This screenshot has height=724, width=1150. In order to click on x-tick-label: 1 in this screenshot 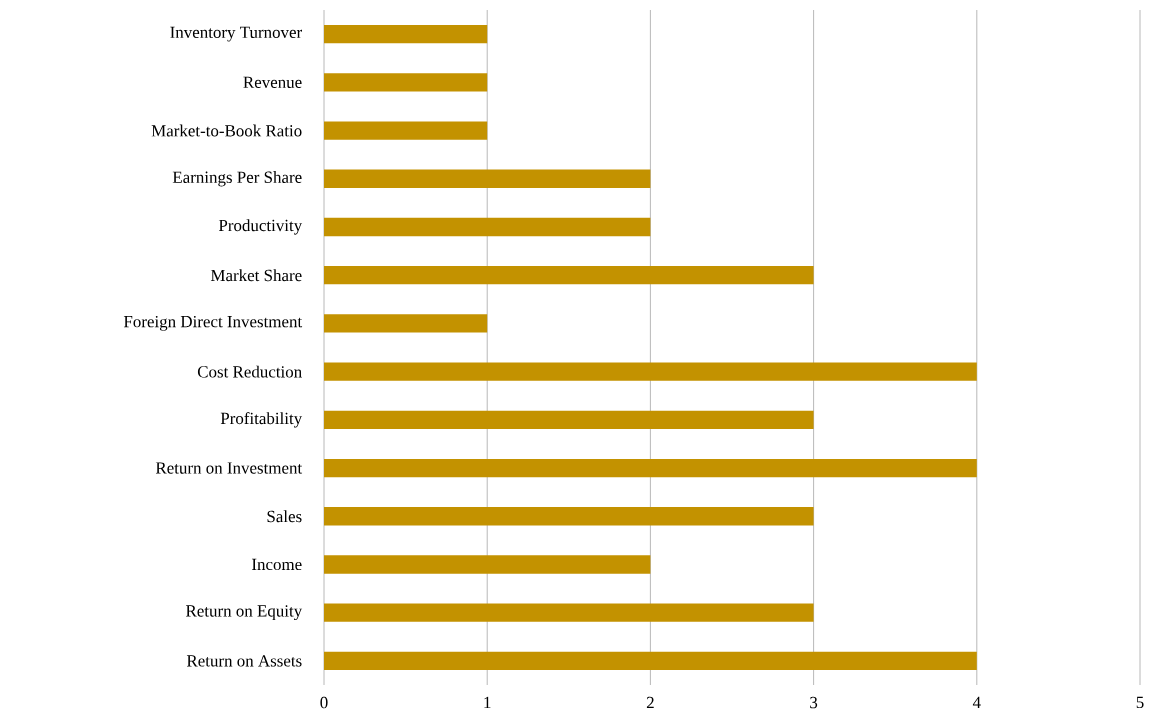, I will do `click(487, 702)`.